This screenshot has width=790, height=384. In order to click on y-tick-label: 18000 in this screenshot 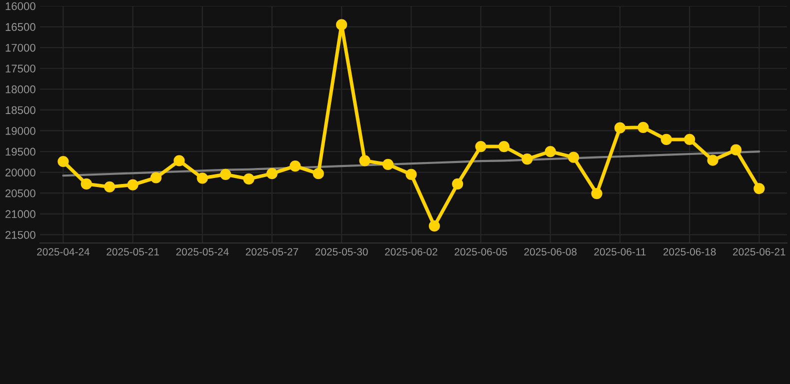, I will do `click(21, 89)`.